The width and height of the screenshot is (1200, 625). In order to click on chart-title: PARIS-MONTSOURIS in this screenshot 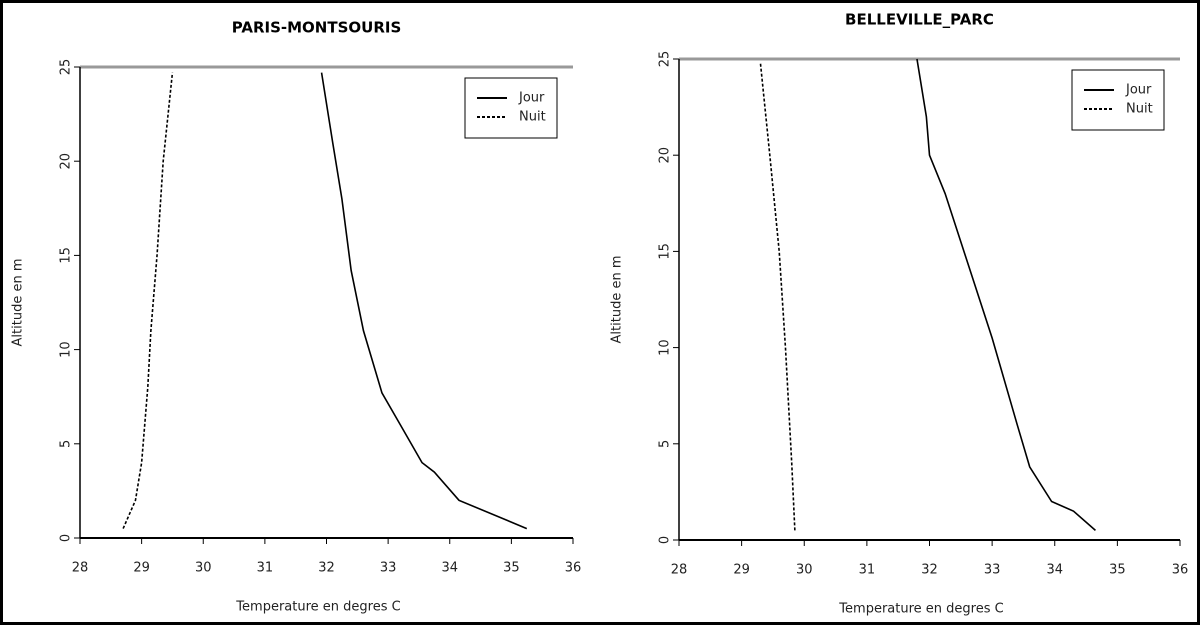, I will do `click(317, 28)`.